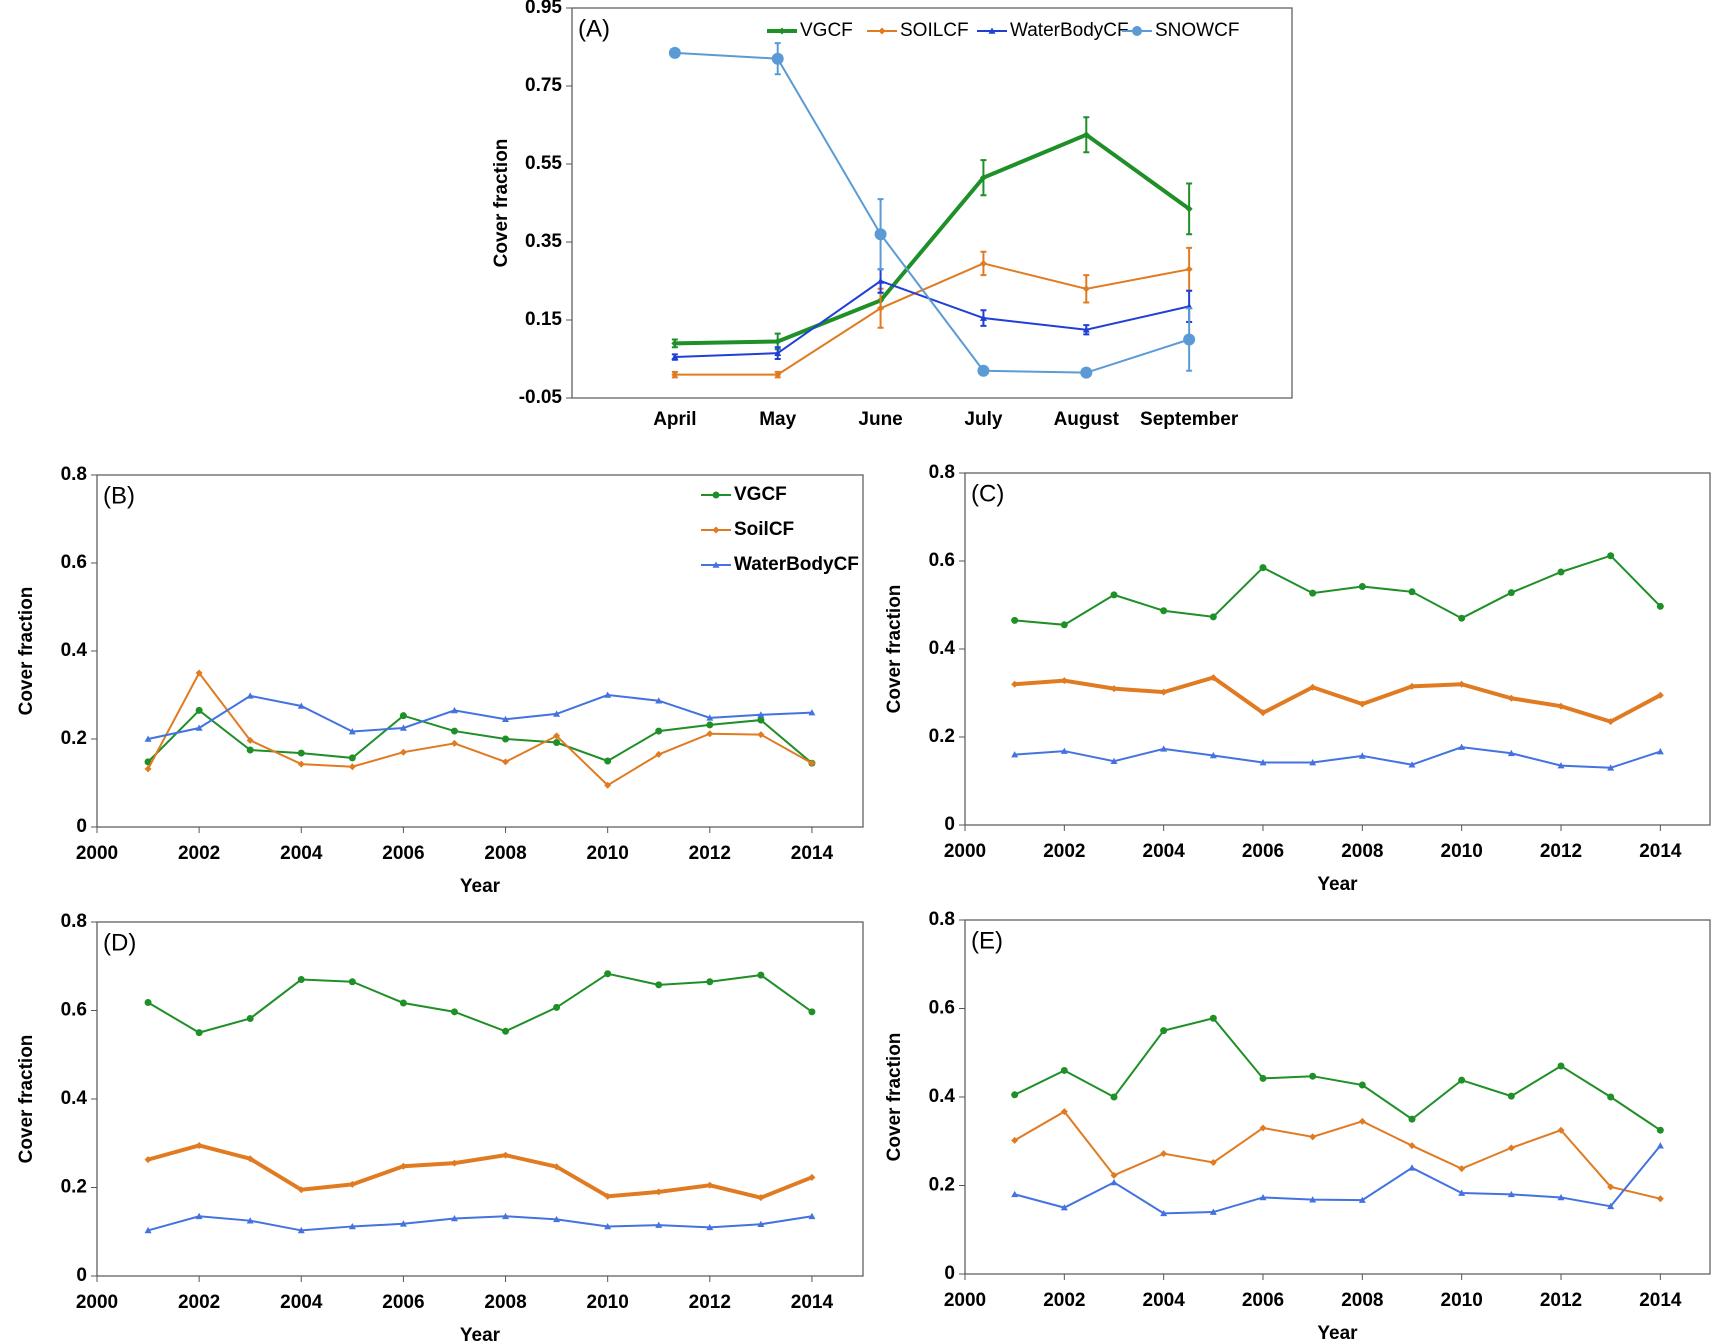 This screenshot has height=1342, width=1725. What do you see at coordinates (777, 419) in the screenshot?
I see `x-tick-label: May` at bounding box center [777, 419].